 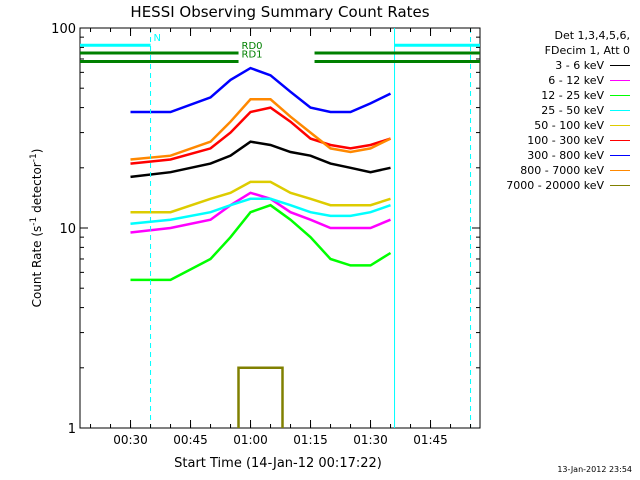 I want to click on series-line-3-6-keV, so click(x=260, y=159).